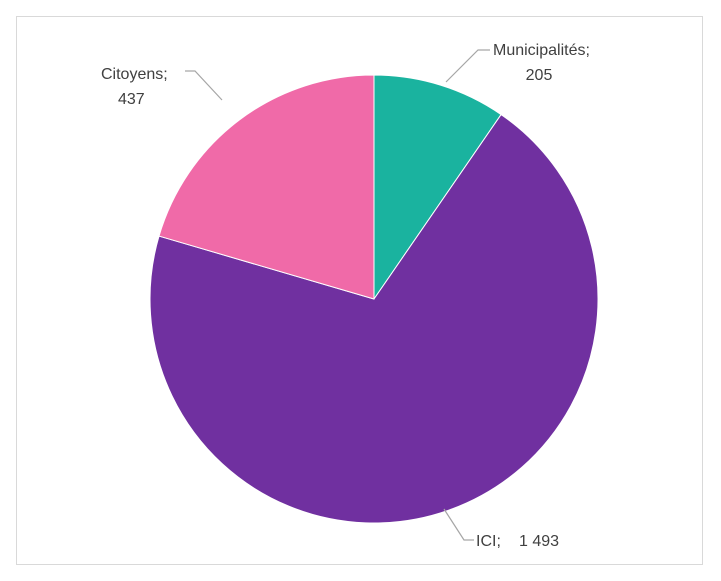  Describe the element at coordinates (539, 75) in the screenshot. I see `label-municipalites-value: 205` at that location.